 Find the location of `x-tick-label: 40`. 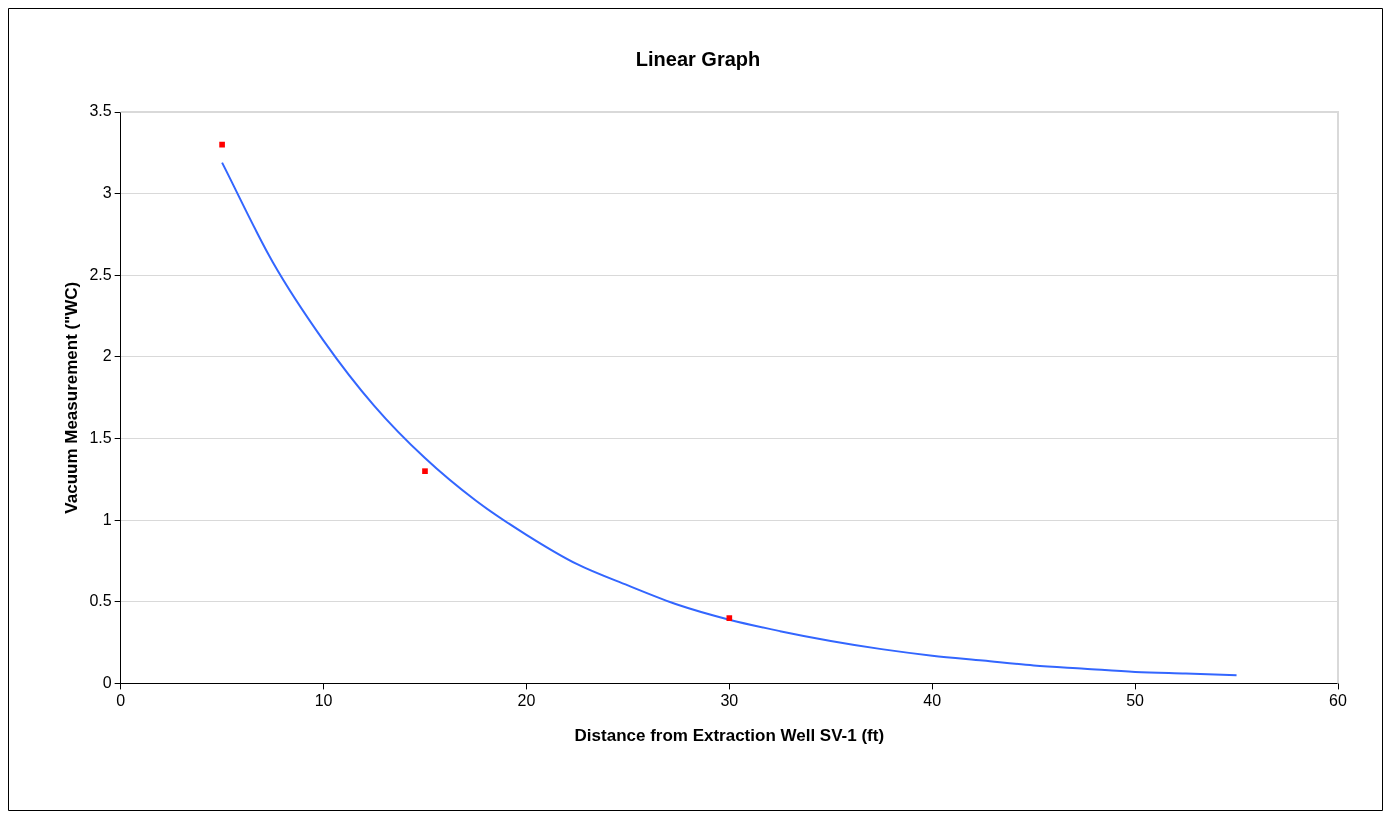

x-tick-label: 40 is located at coordinates (932, 701).